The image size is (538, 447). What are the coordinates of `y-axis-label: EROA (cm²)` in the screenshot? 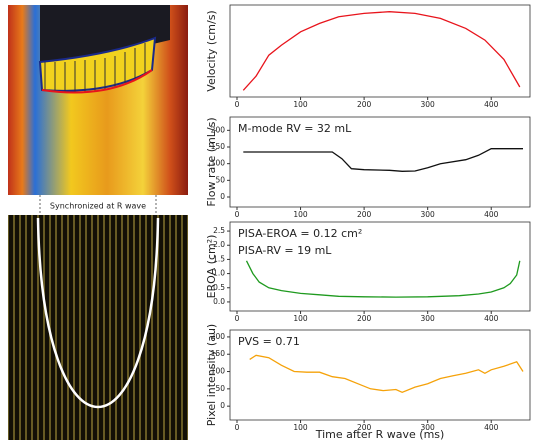 It's located at (211, 267).